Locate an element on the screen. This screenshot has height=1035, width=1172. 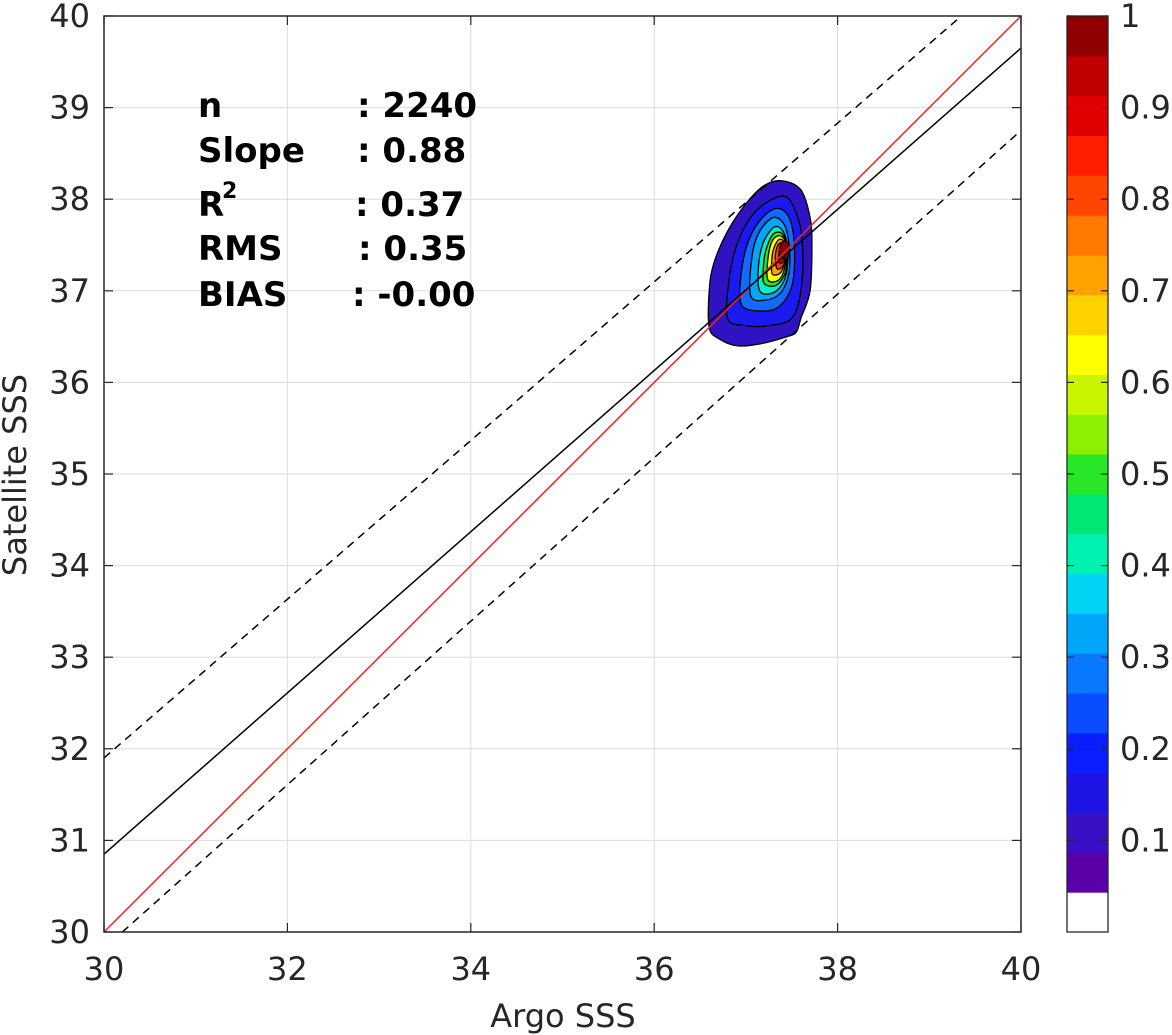
x-tick-label: 40 is located at coordinates (1021, 969).